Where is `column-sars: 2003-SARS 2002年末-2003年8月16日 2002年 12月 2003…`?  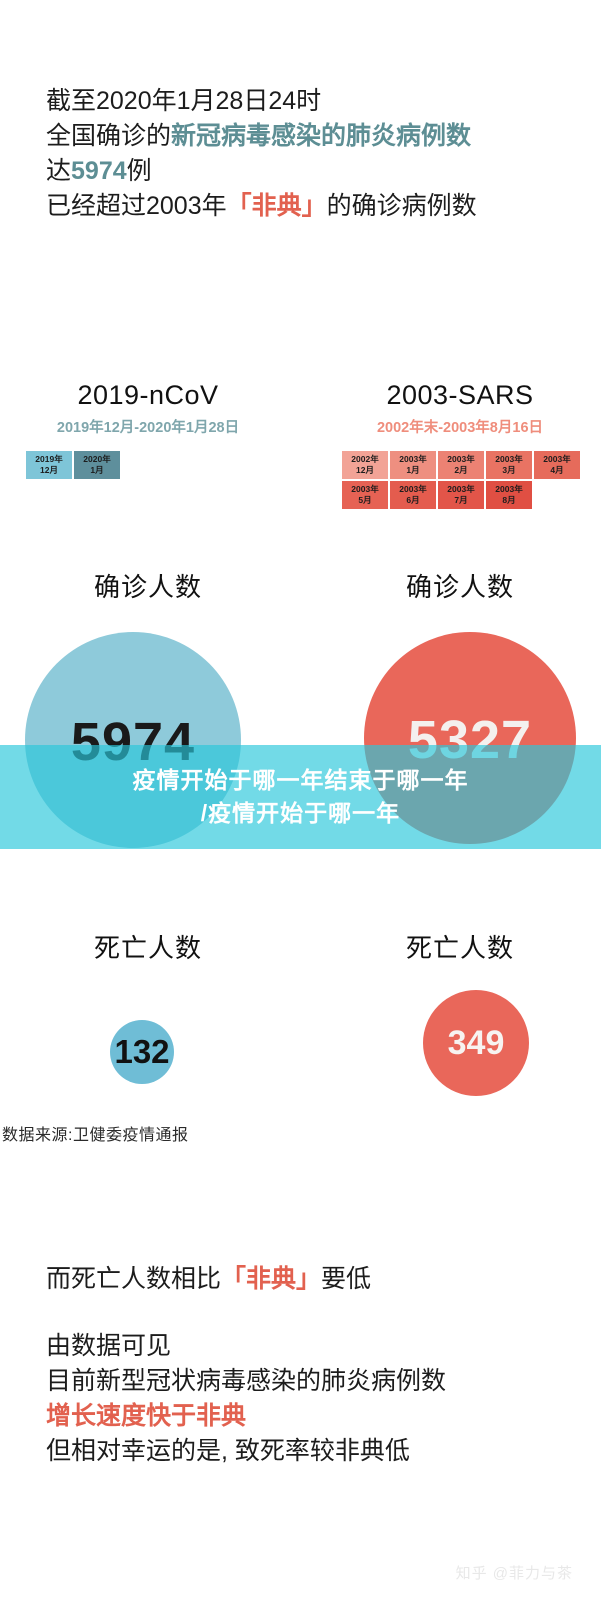 column-sars: 2003-SARS 2002年末-2003年8月16日 2002年 12月 2003… is located at coordinates (460, 444).